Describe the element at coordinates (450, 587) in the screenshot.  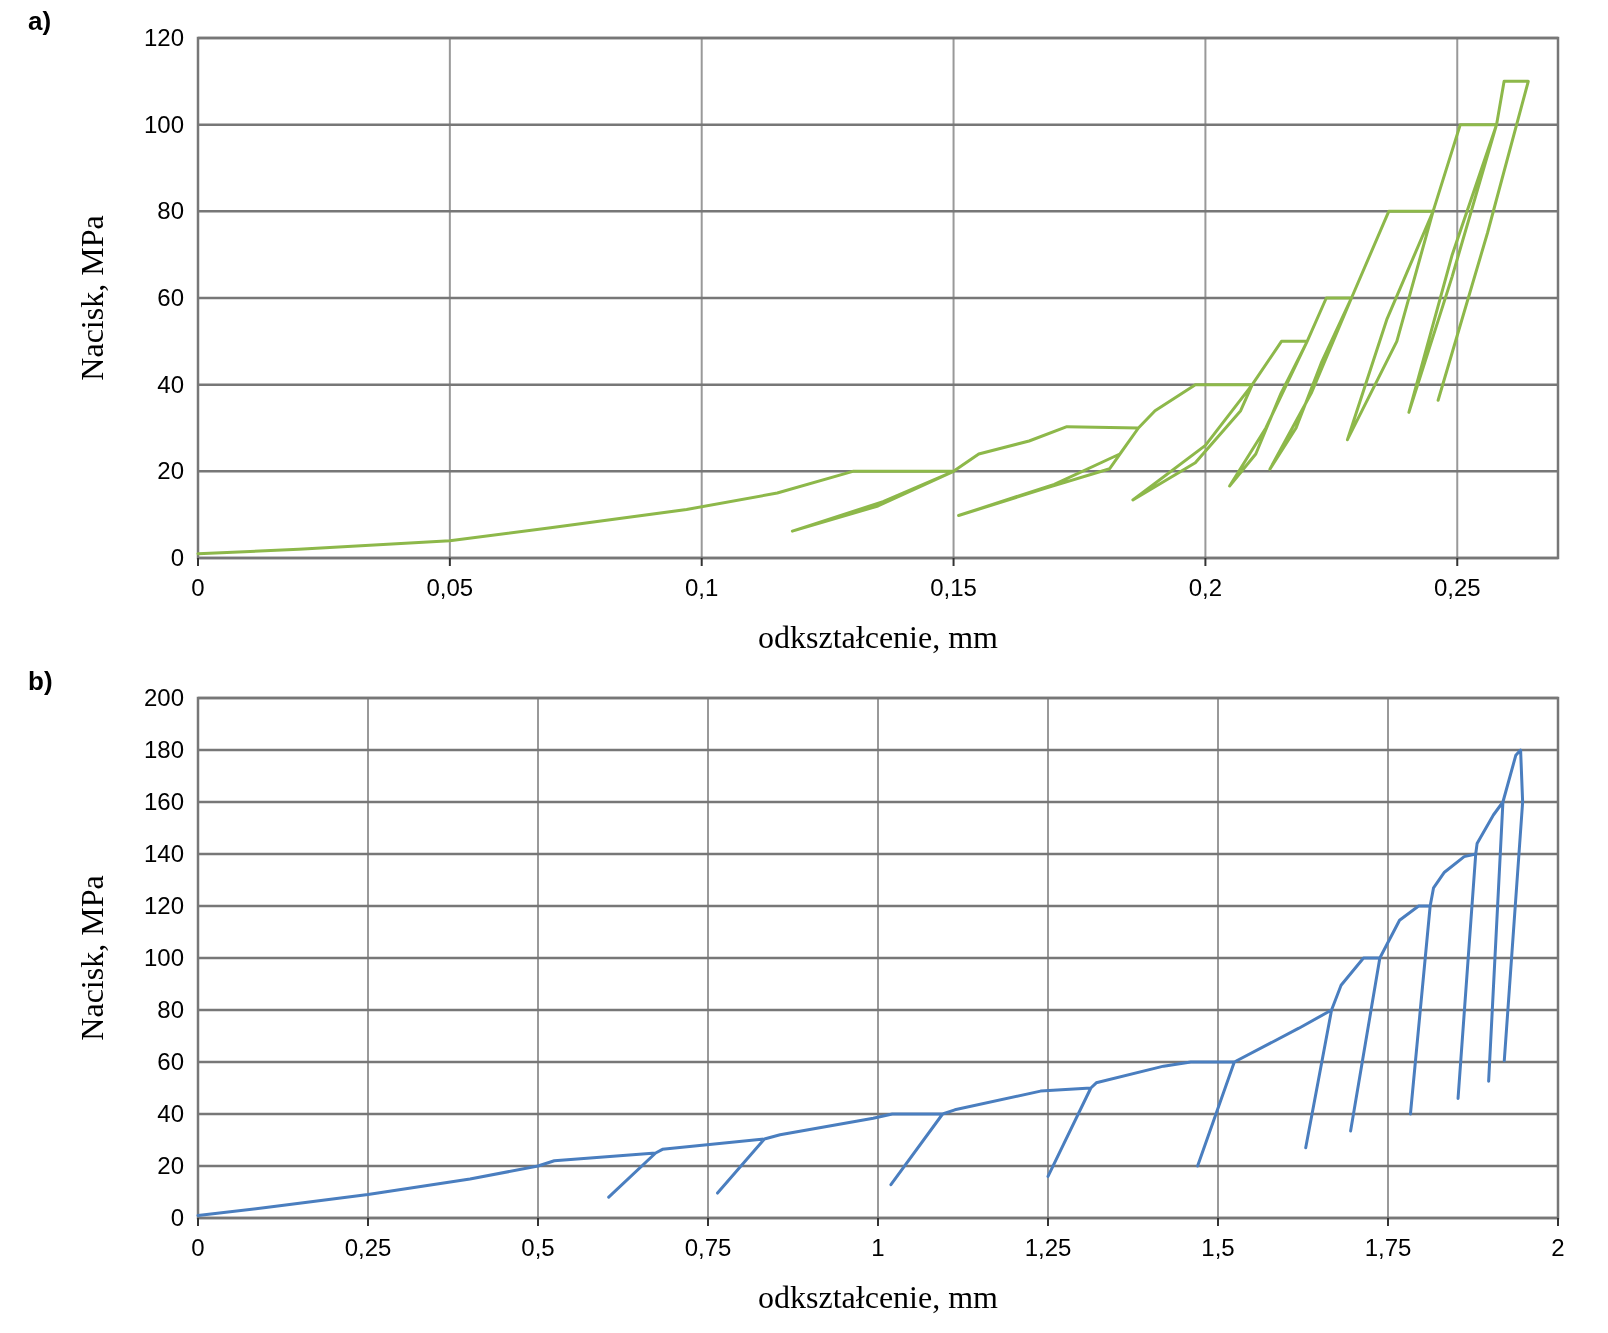
I see `x-tick-label: 0,05` at that location.